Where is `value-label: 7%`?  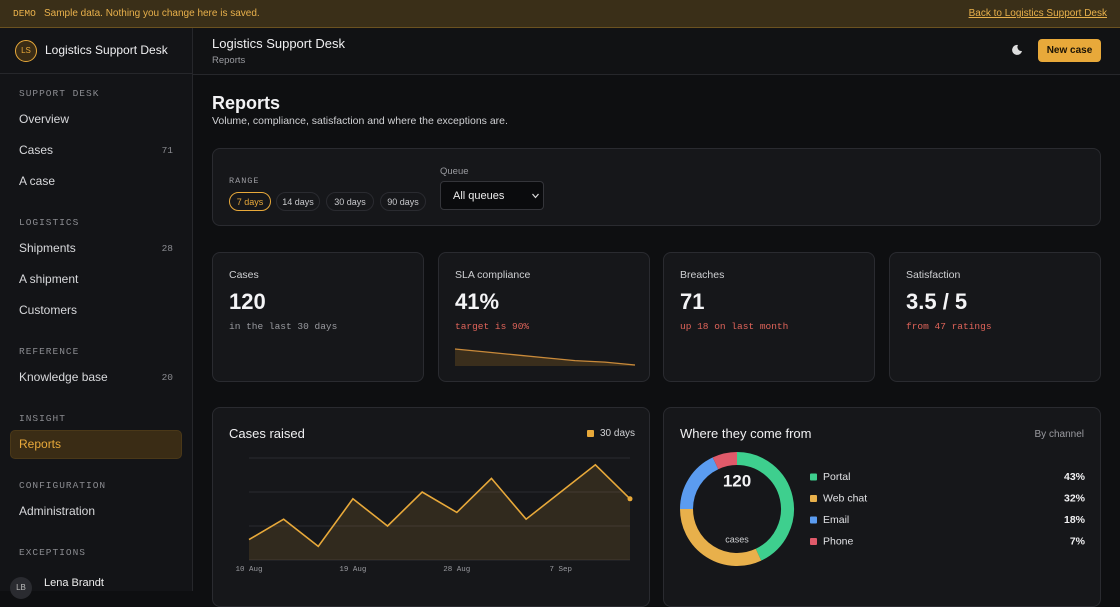
value-label: 7% is located at coordinates (1078, 541).